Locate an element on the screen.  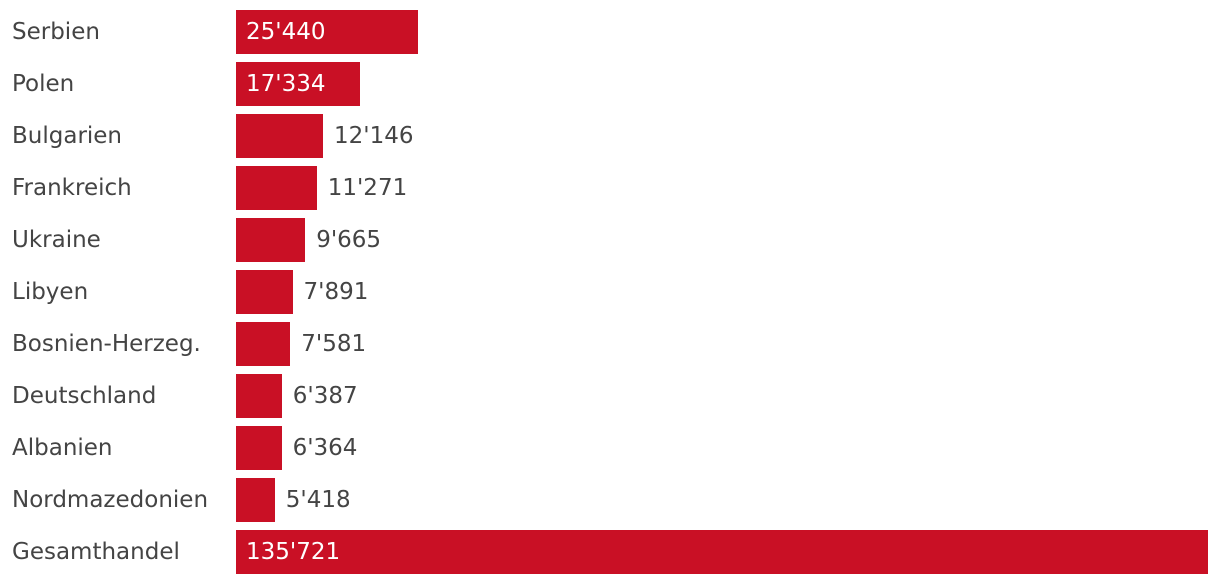
category-label: Nordmazedonien is located at coordinates (110, 500).